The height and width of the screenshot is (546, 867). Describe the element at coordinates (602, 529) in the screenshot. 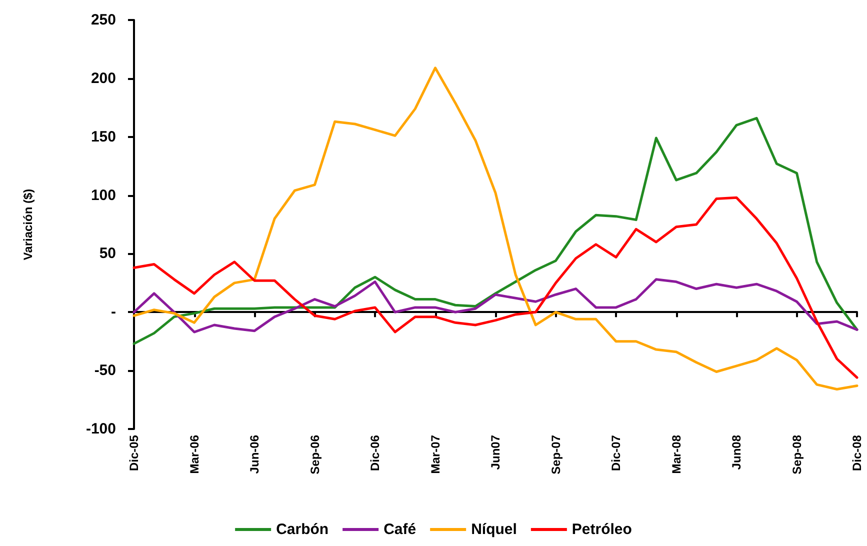

I see `legend-label: Petróleo` at that location.